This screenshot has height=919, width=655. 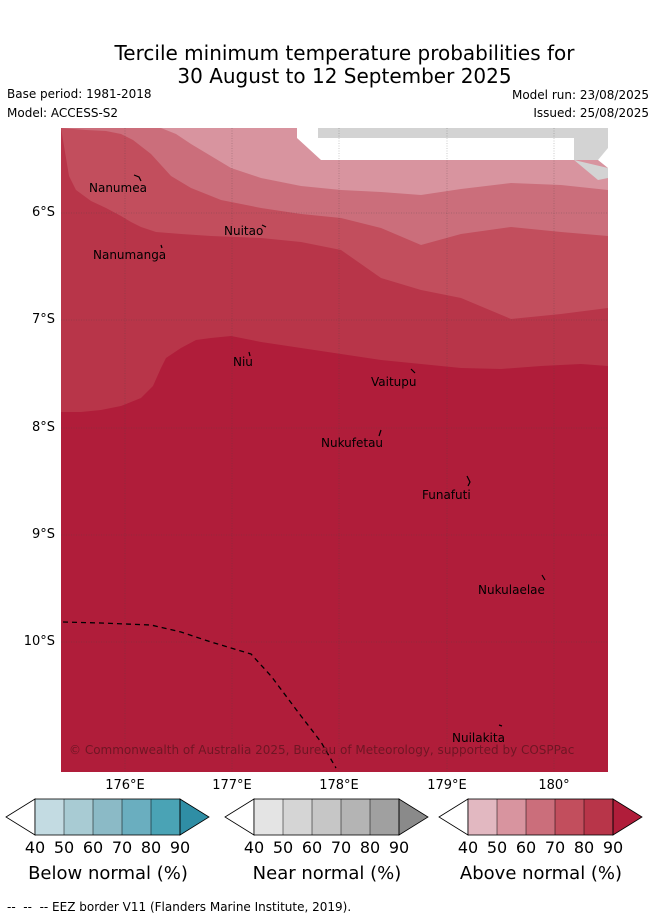 What do you see at coordinates (463, 144) in the screenshot?
I see `land-mask-grey` at bounding box center [463, 144].